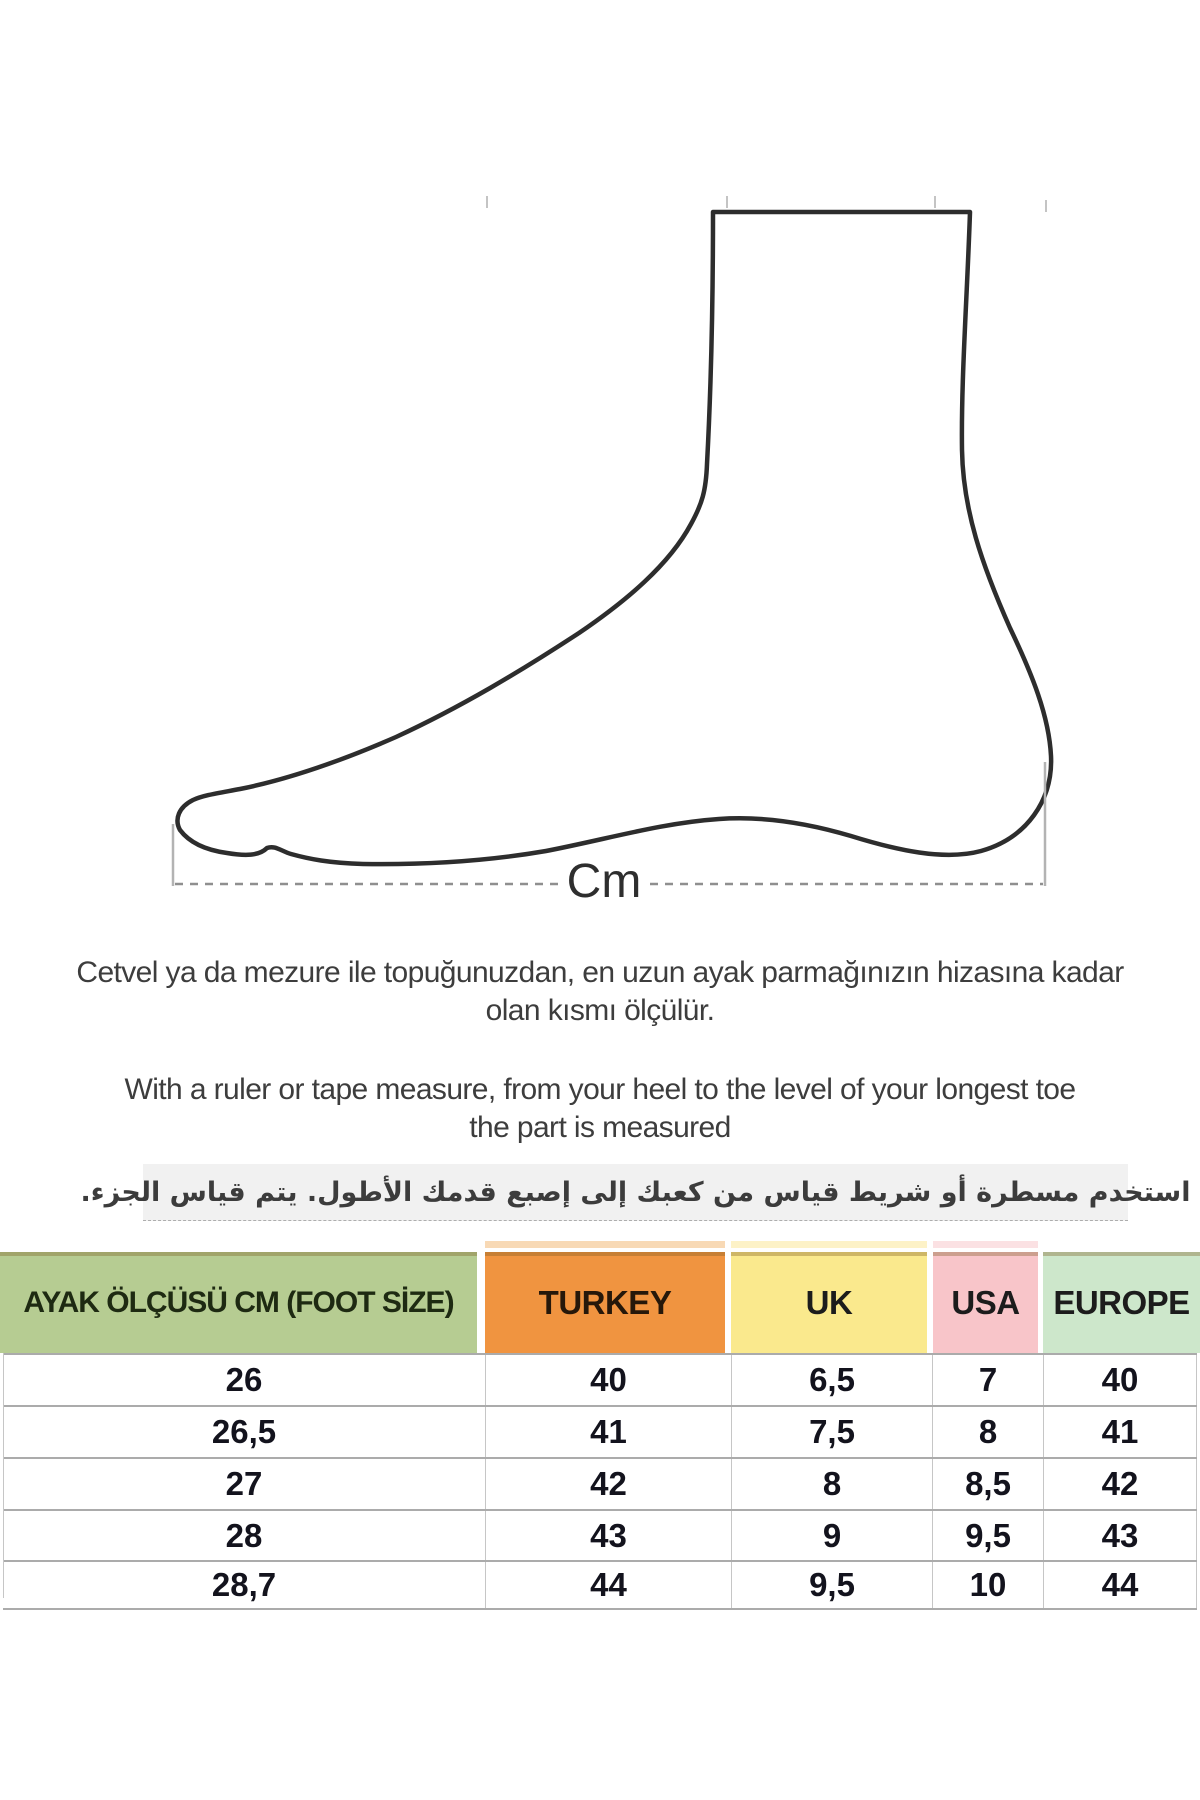 The width and height of the screenshot is (1200, 1800). I want to click on table-row: 26,5 41 7,5 8 41, so click(600, 1431).